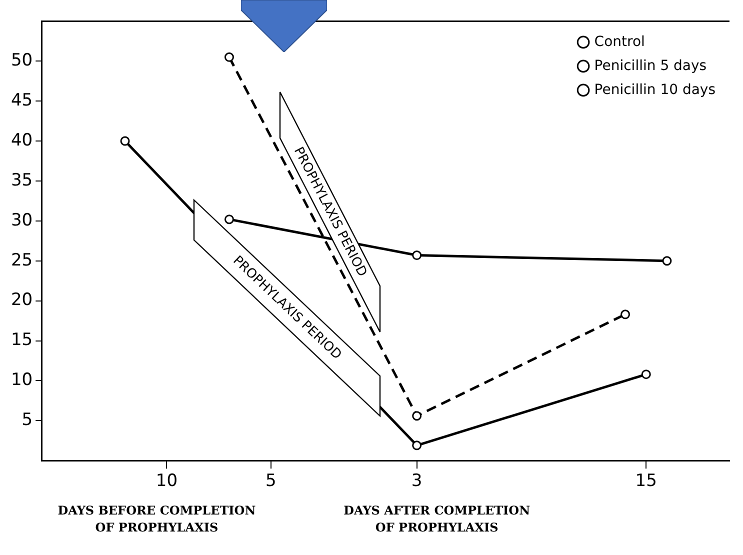  Describe the element at coordinates (437, 519) in the screenshot. I see `text: DAYS AFTER COMPLETION OF PROPHYLAXIS` at that location.